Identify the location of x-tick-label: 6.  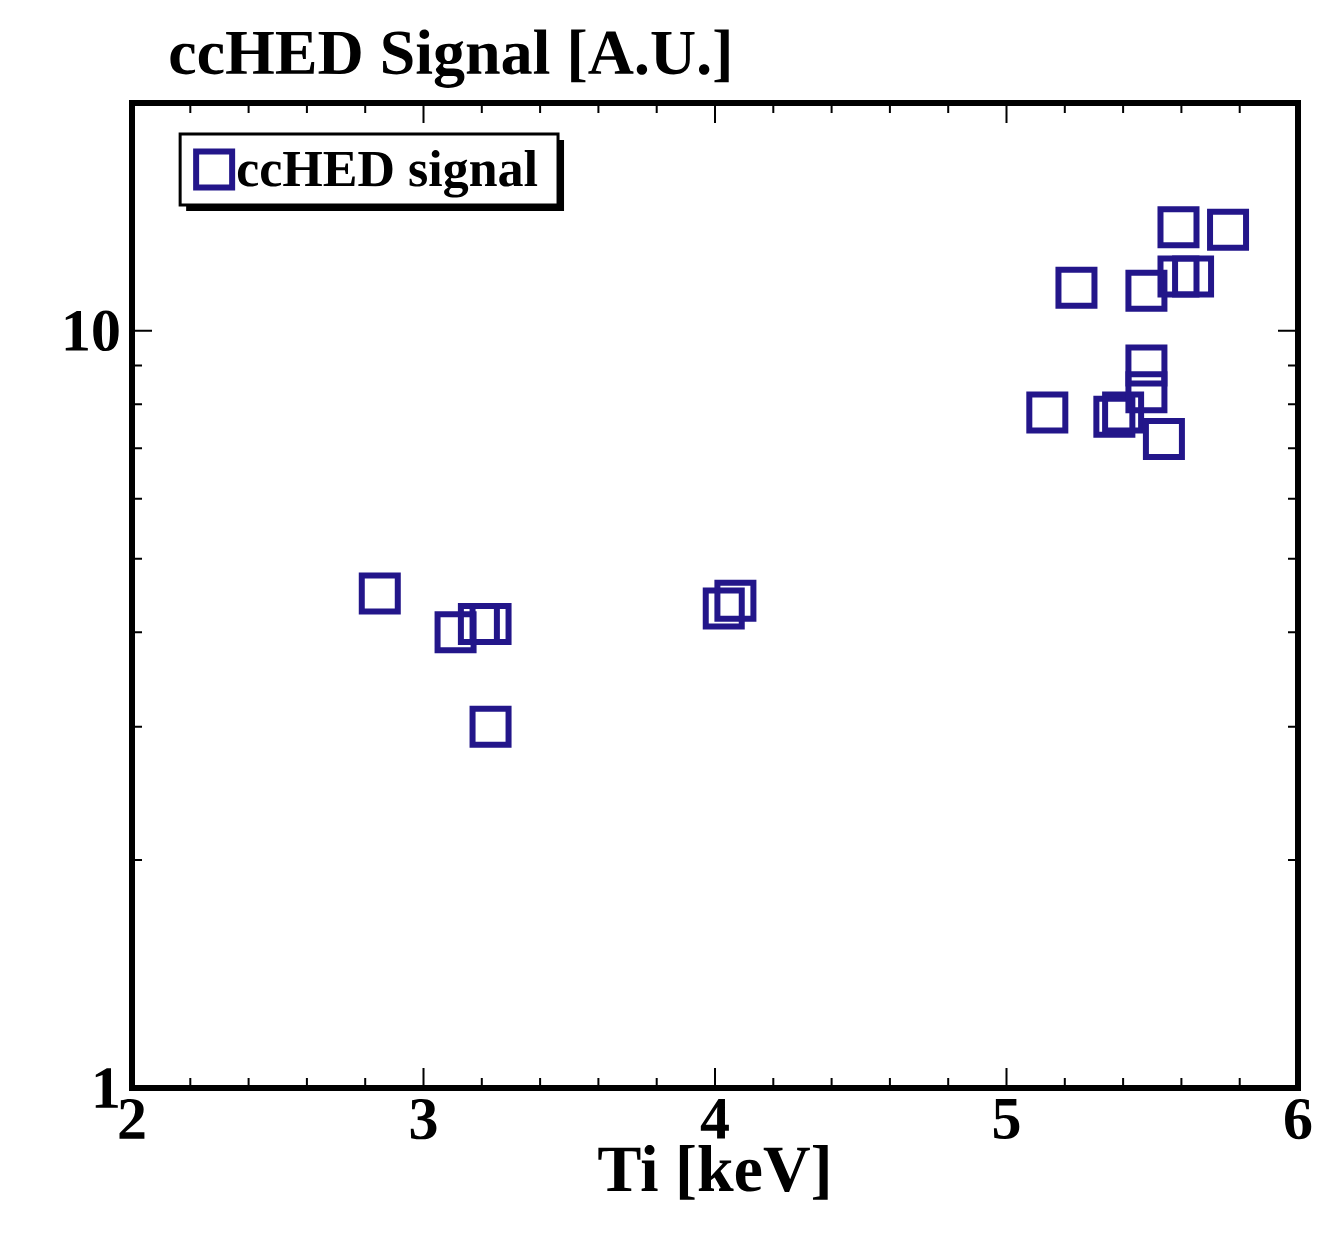
(1298, 1119).